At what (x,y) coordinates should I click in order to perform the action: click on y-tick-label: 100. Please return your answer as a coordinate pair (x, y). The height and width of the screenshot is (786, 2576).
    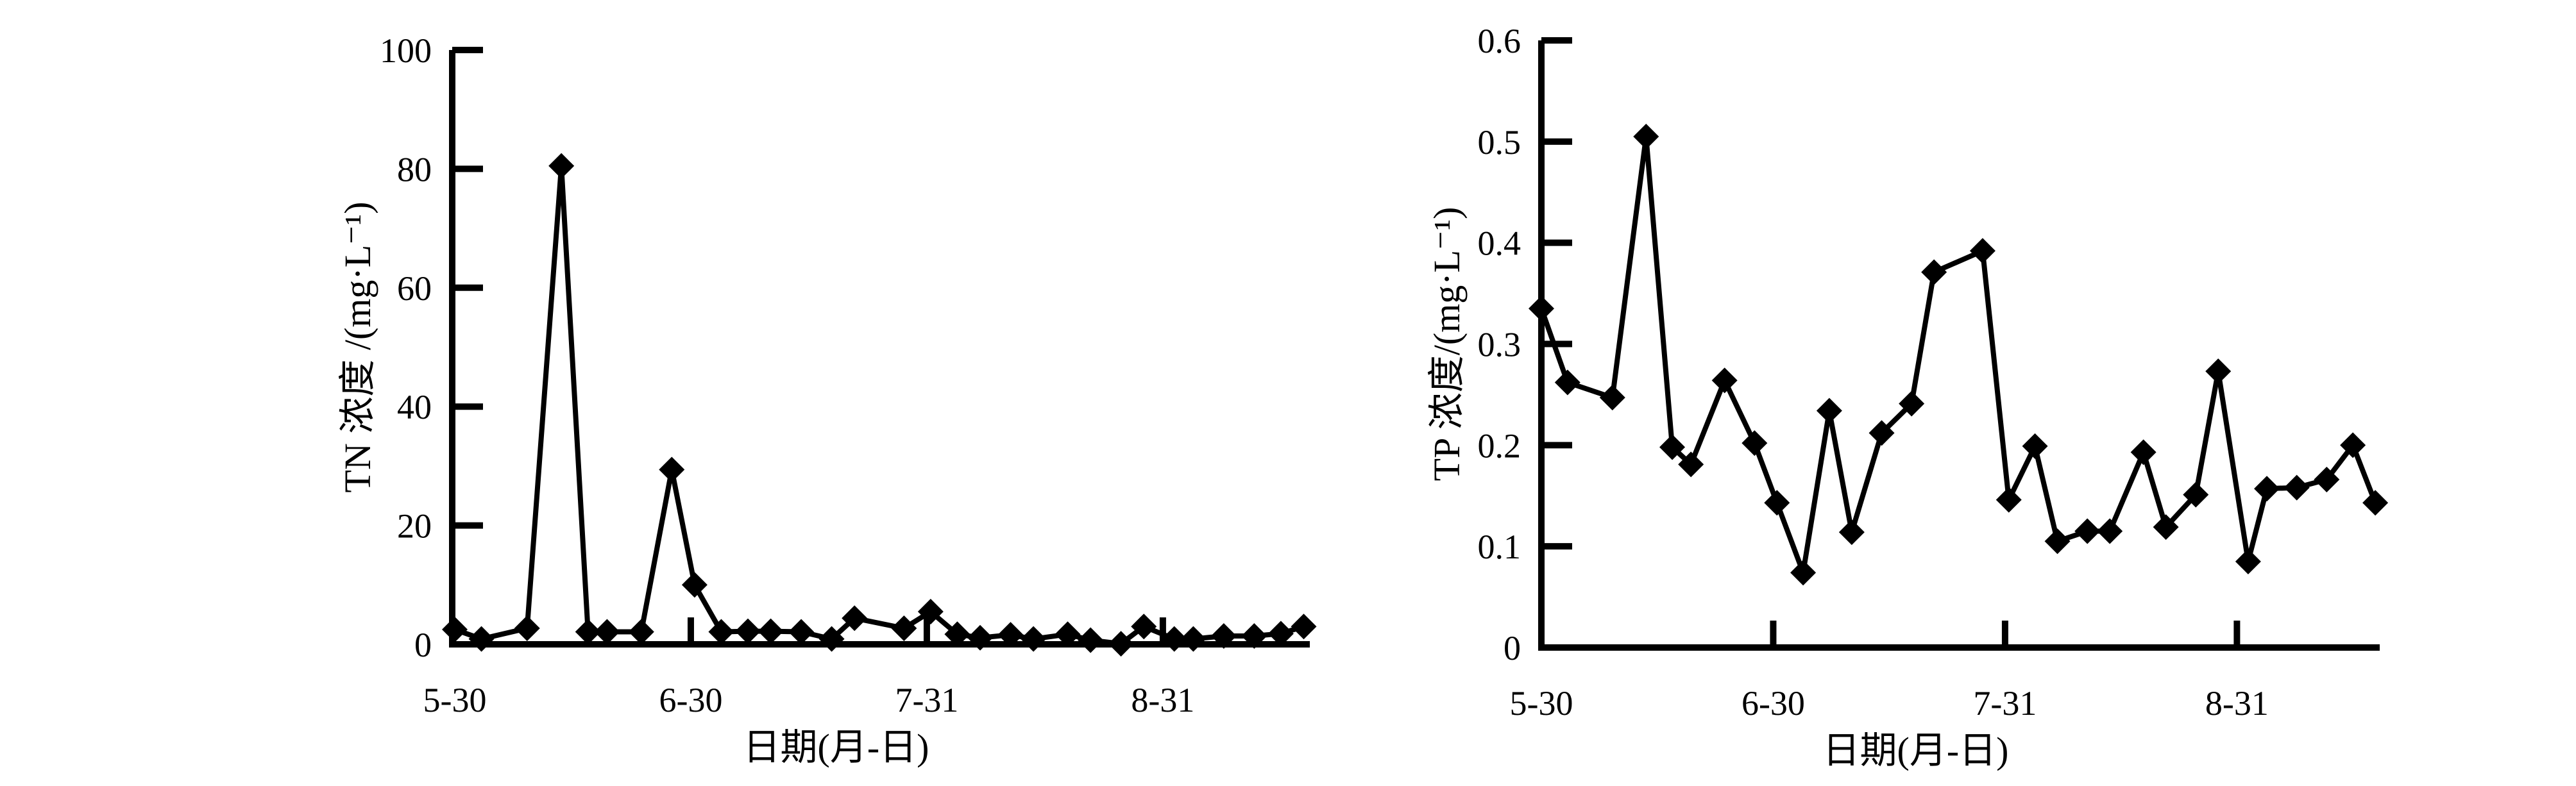
    Looking at the image, I should click on (406, 50).